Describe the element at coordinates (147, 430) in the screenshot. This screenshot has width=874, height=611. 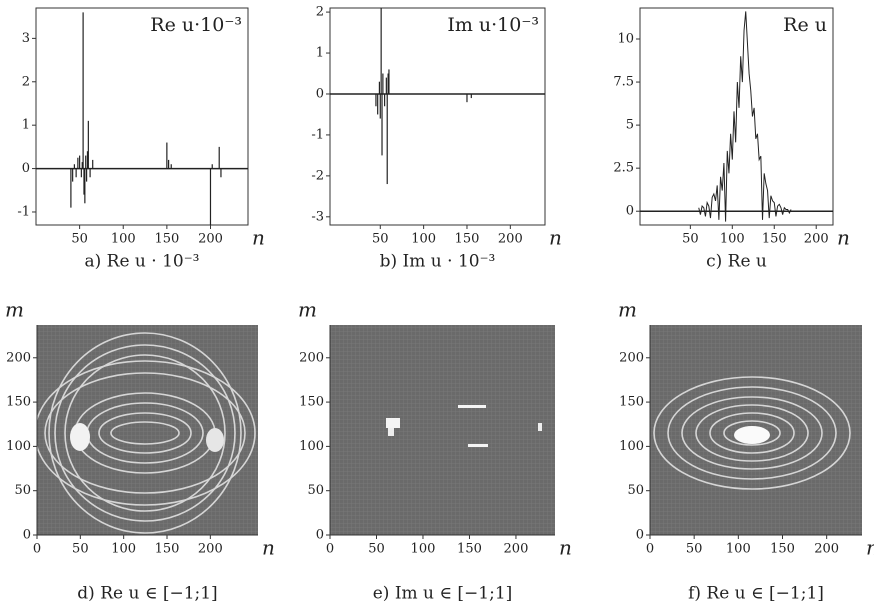
I see `image-d` at that location.